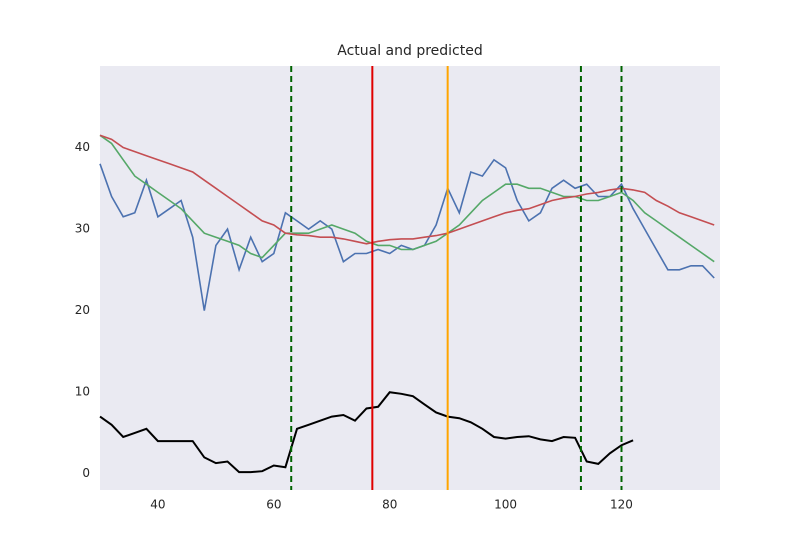  Describe the element at coordinates (389, 505) in the screenshot. I see `x-tick-label: 80` at that location.